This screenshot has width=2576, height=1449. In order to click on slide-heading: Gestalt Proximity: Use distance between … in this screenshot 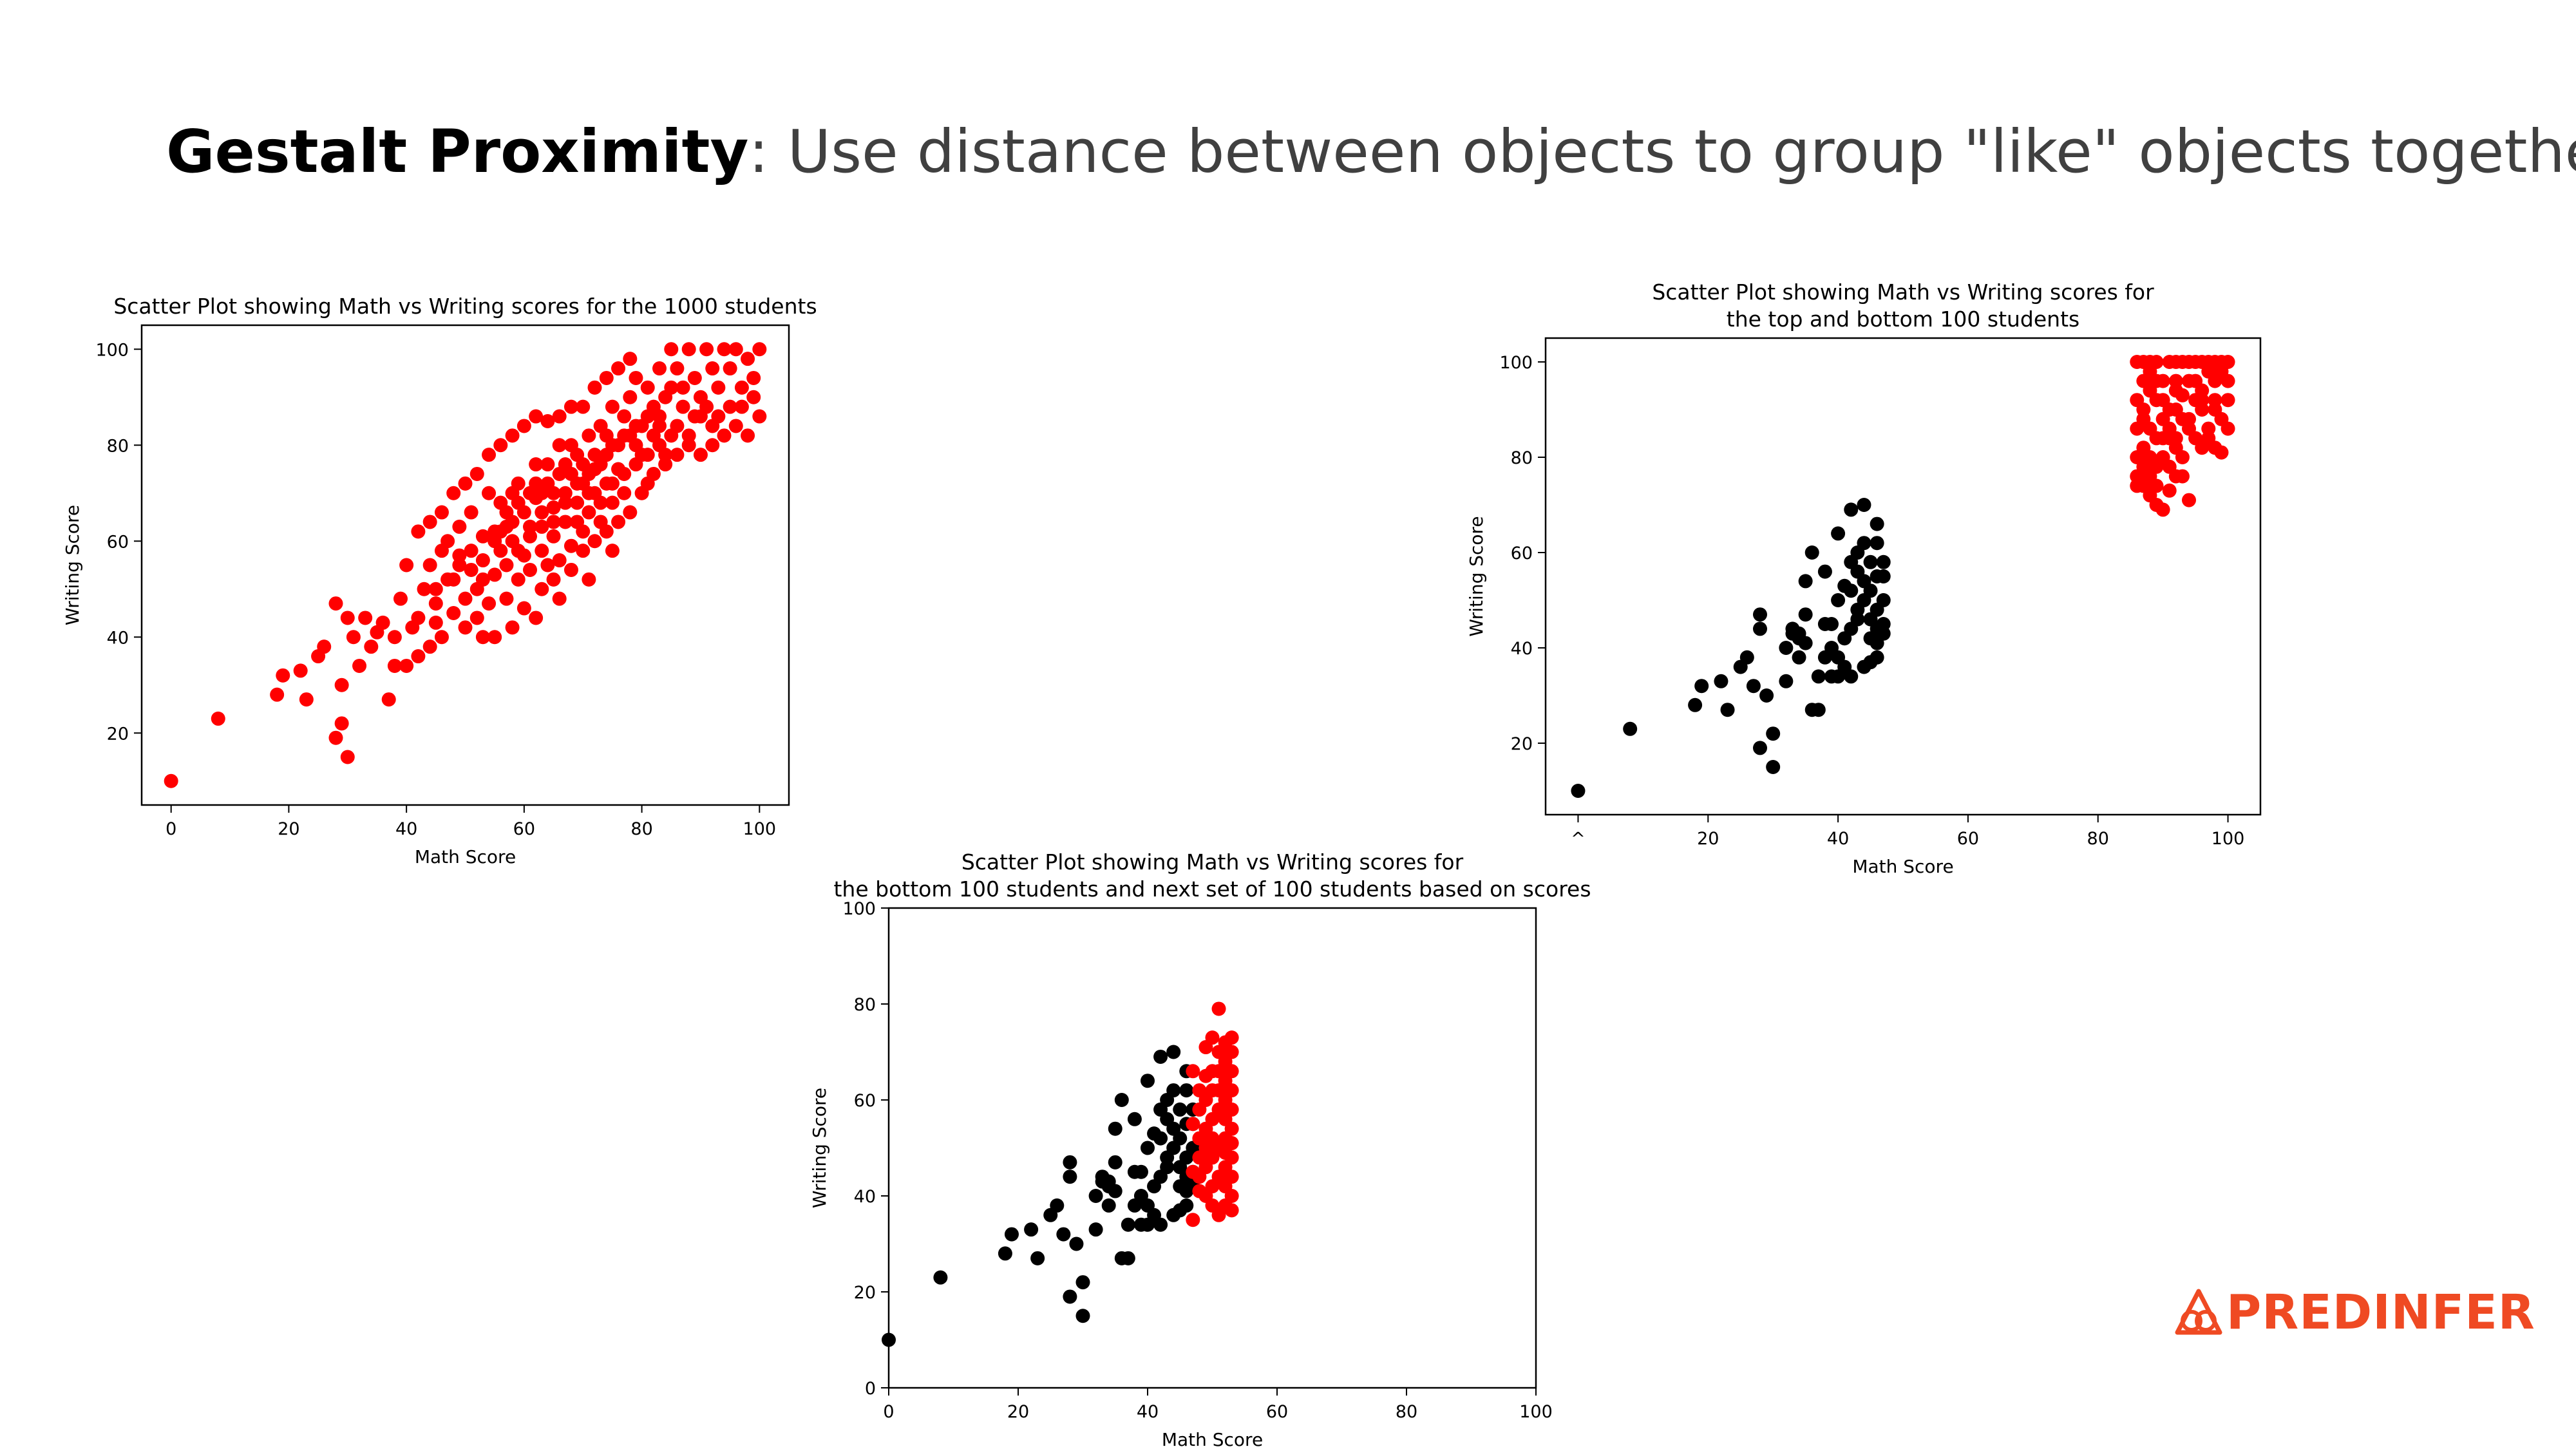, I will do `click(1371, 151)`.